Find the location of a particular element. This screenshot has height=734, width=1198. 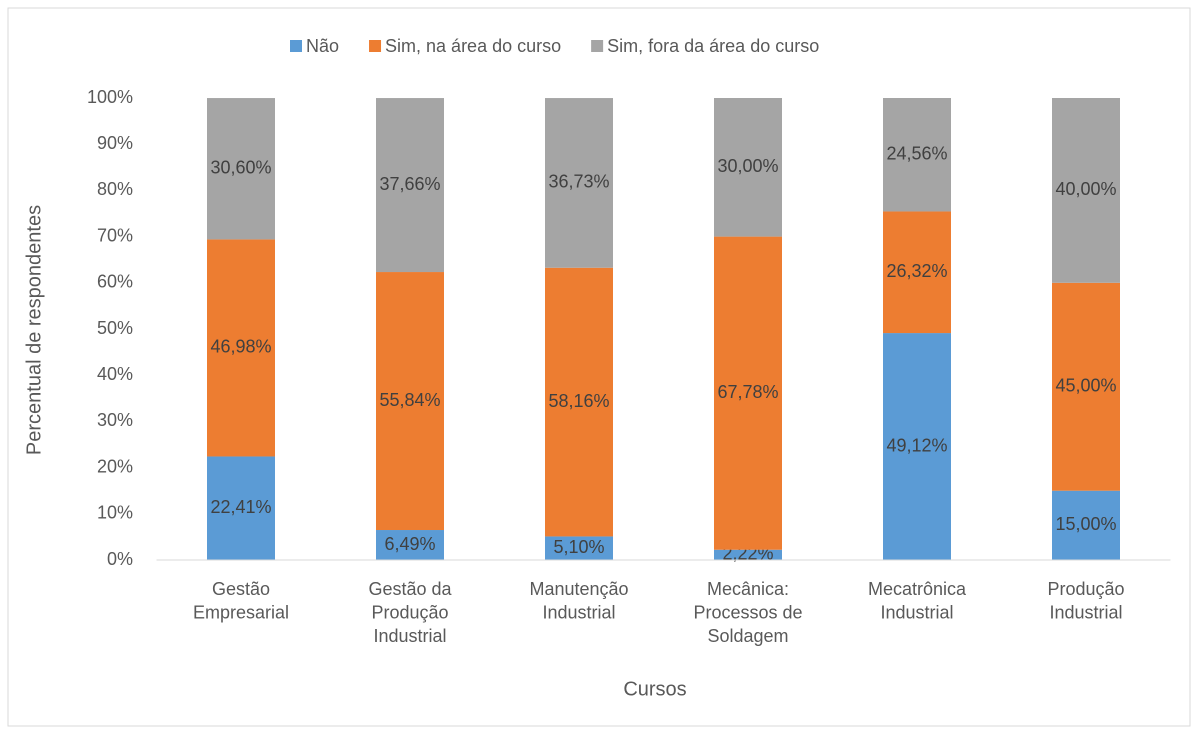

data-label: 30,60% is located at coordinates (240, 167).